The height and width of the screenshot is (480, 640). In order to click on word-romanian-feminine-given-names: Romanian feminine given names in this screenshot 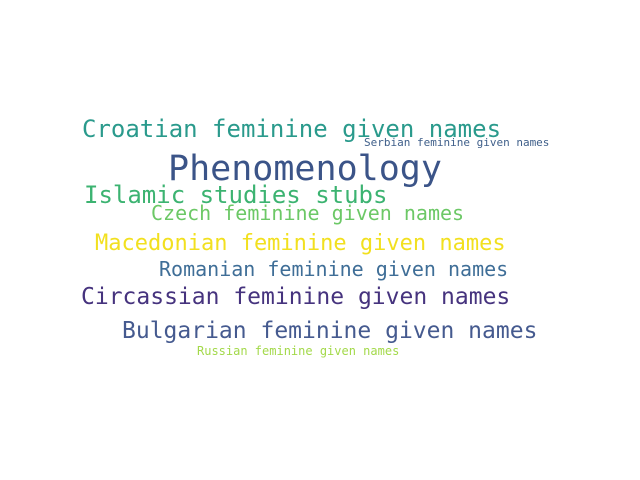, I will do `click(334, 269)`.